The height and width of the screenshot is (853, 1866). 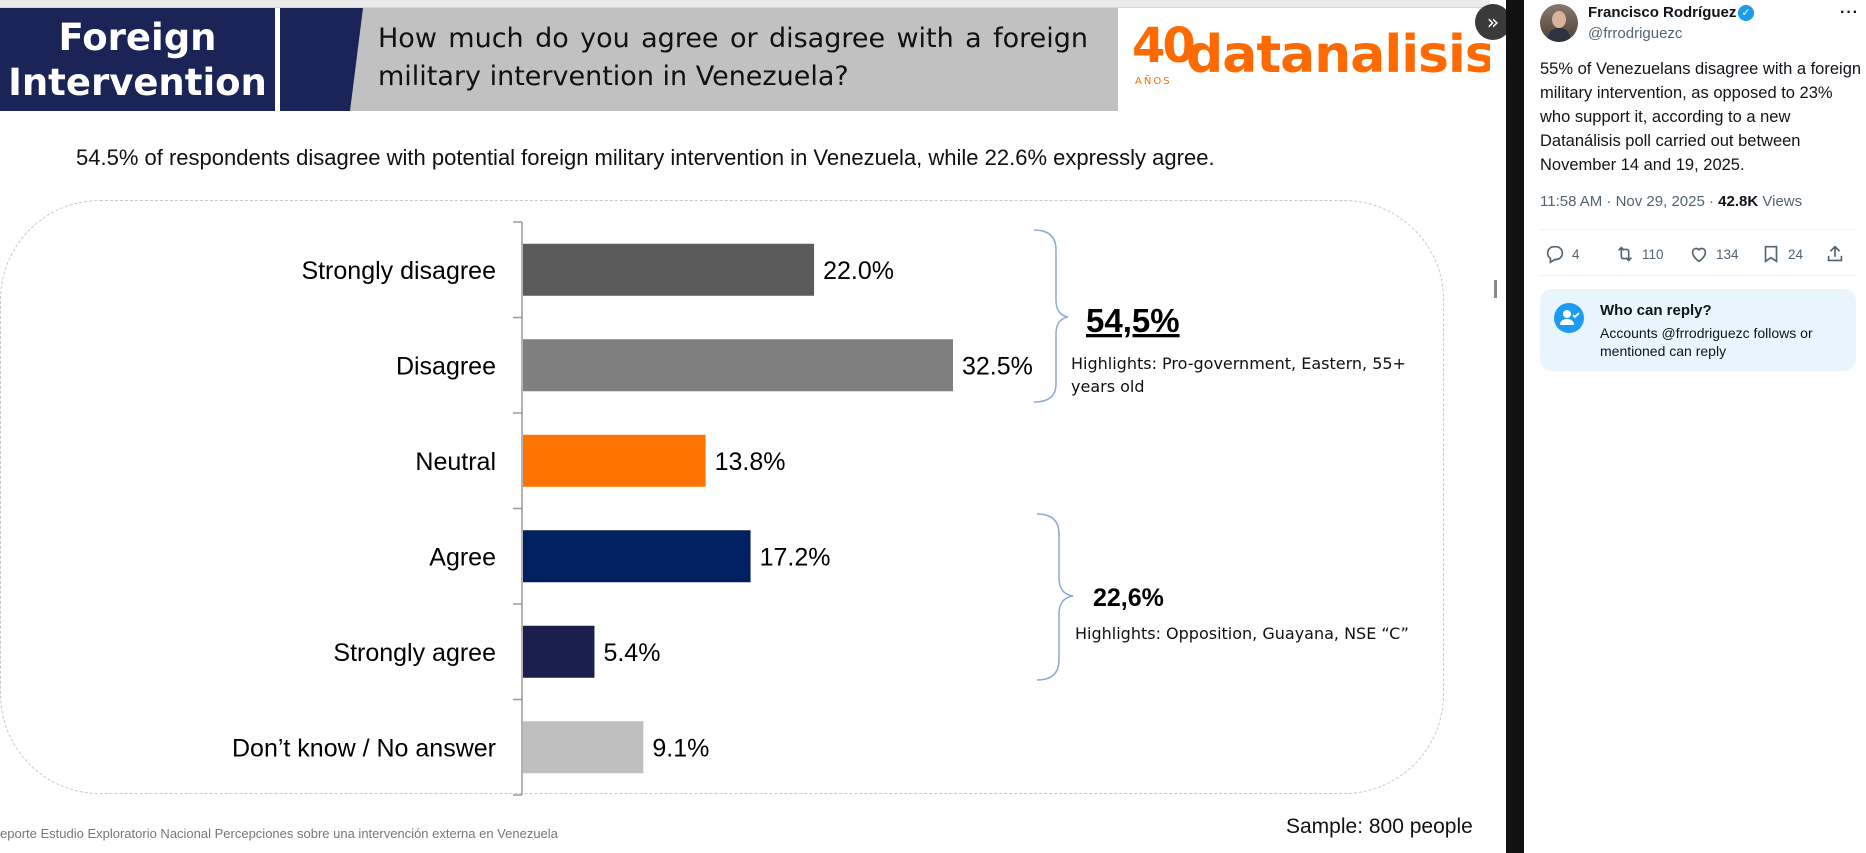 What do you see at coordinates (1662, 12) in the screenshot?
I see `author-name: Francisco Rodríguez` at bounding box center [1662, 12].